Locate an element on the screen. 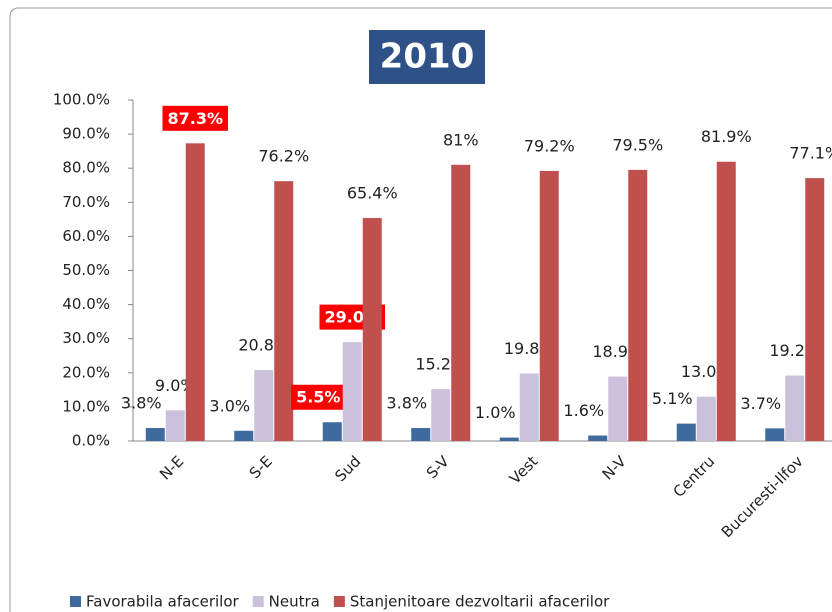 Image resolution: width=832 pixels, height=612 pixels. data-label: 1.0% is located at coordinates (495, 412).